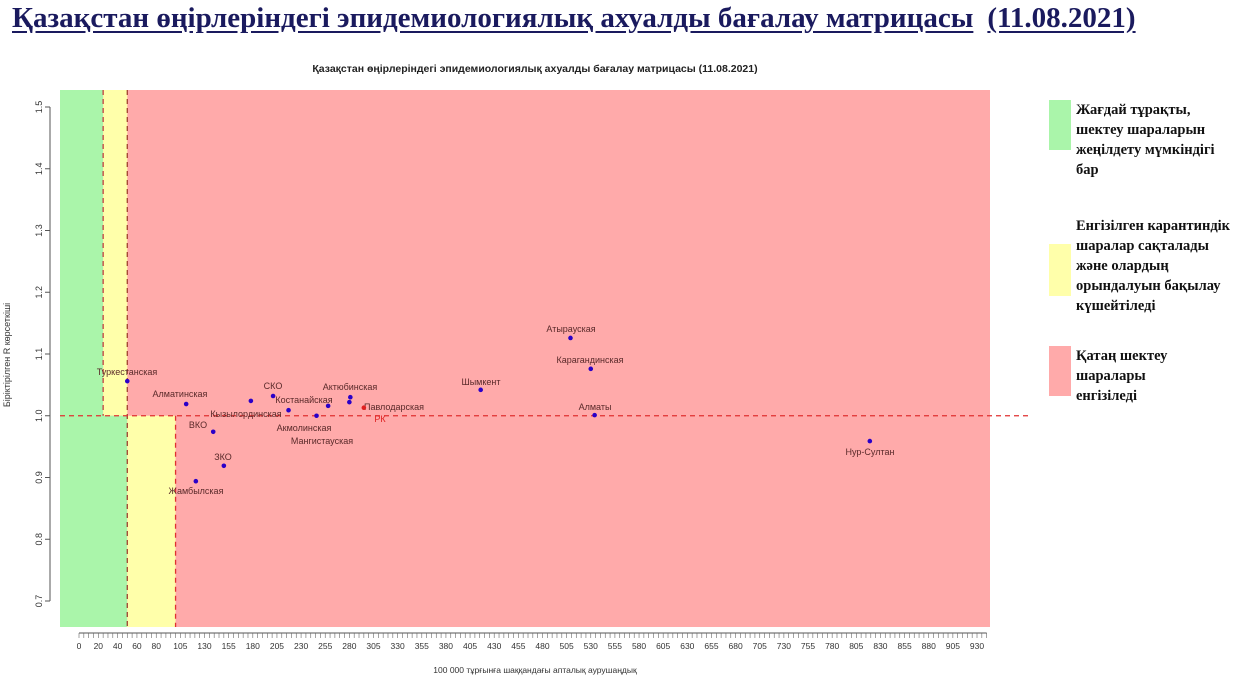  What do you see at coordinates (39, 477) in the screenshot?
I see `y-tick-label: 0.9` at bounding box center [39, 477].